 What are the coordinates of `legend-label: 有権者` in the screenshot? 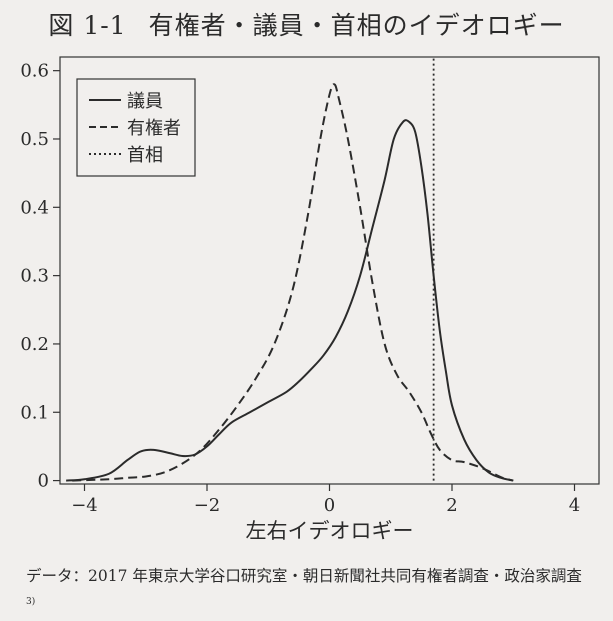 It's located at (154, 128).